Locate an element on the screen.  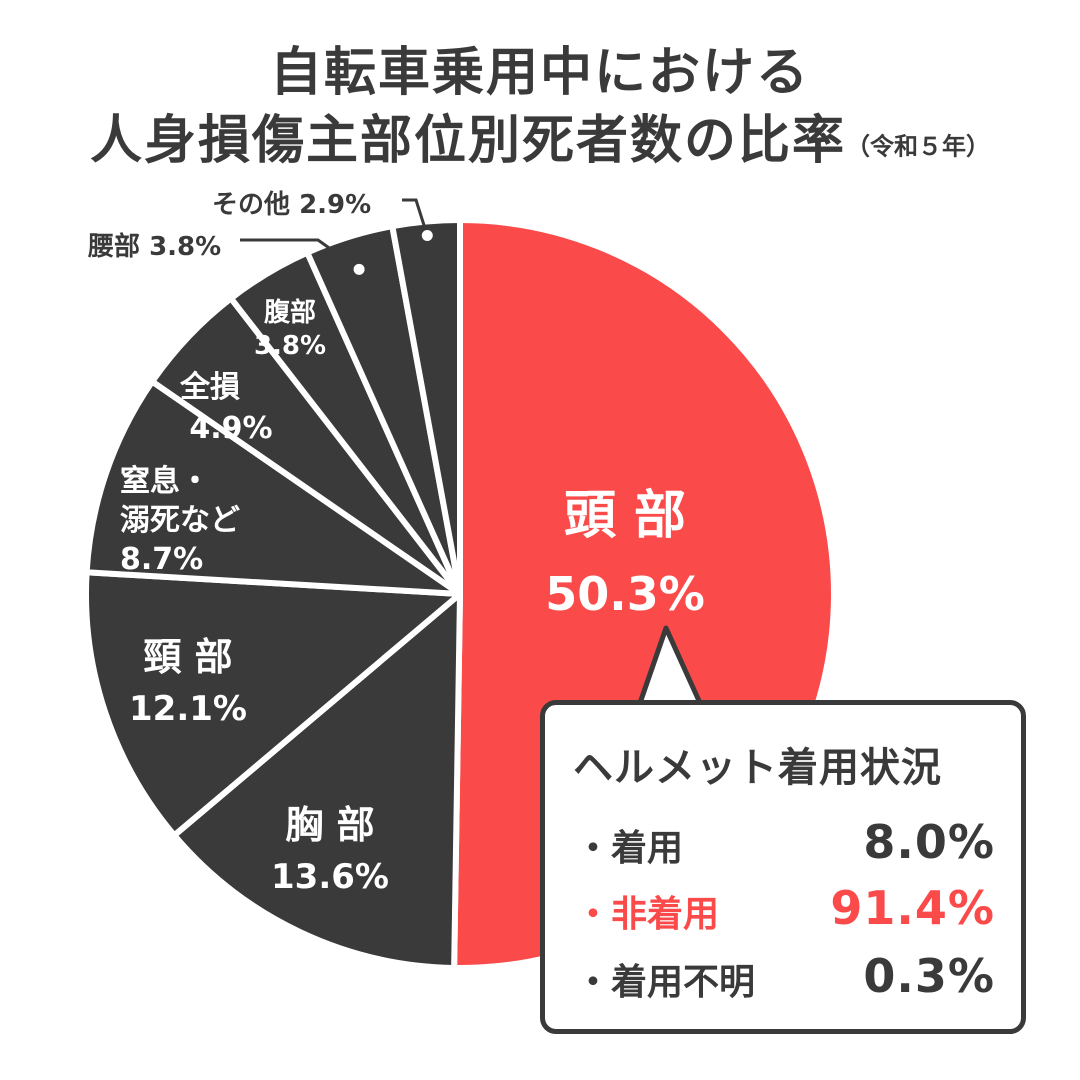
slice-label-waist: 腰部 3.8% is located at coordinates (154, 244).